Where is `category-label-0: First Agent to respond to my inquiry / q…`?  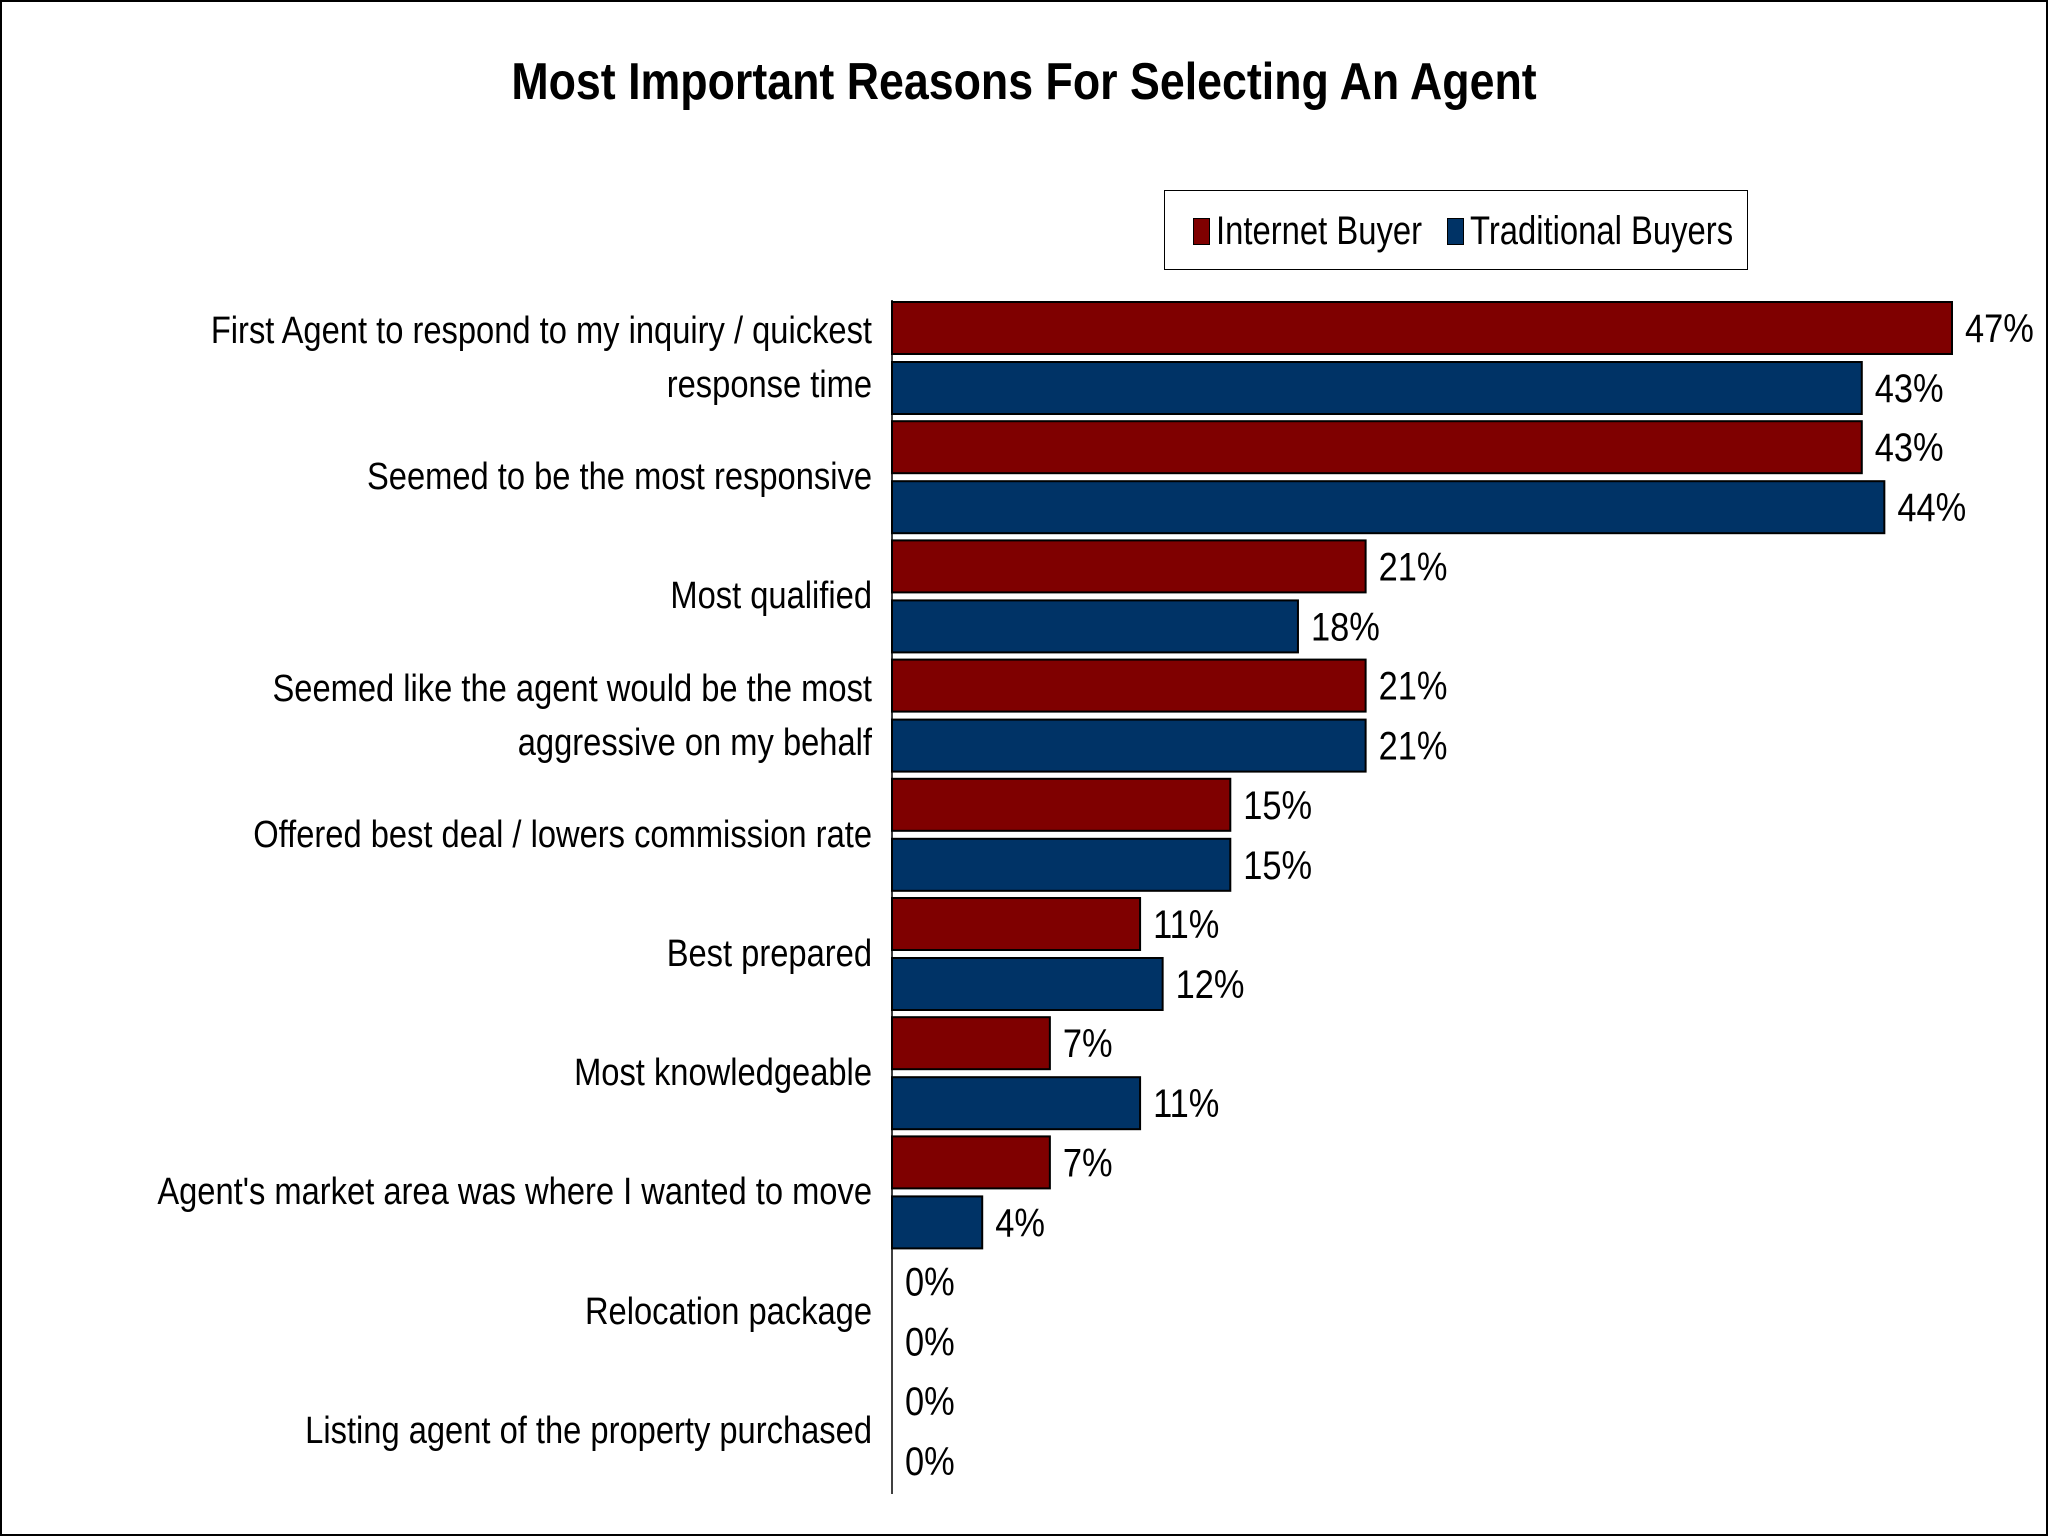 category-label-0: First Agent to respond to my inquiry / q… is located at coordinates (541, 358).